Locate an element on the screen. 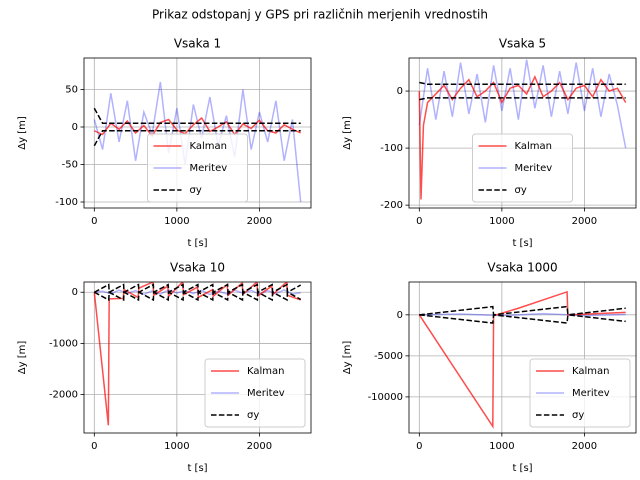 The height and width of the screenshot is (480, 640). subplot-title: Vsaka 10 is located at coordinates (197, 268).